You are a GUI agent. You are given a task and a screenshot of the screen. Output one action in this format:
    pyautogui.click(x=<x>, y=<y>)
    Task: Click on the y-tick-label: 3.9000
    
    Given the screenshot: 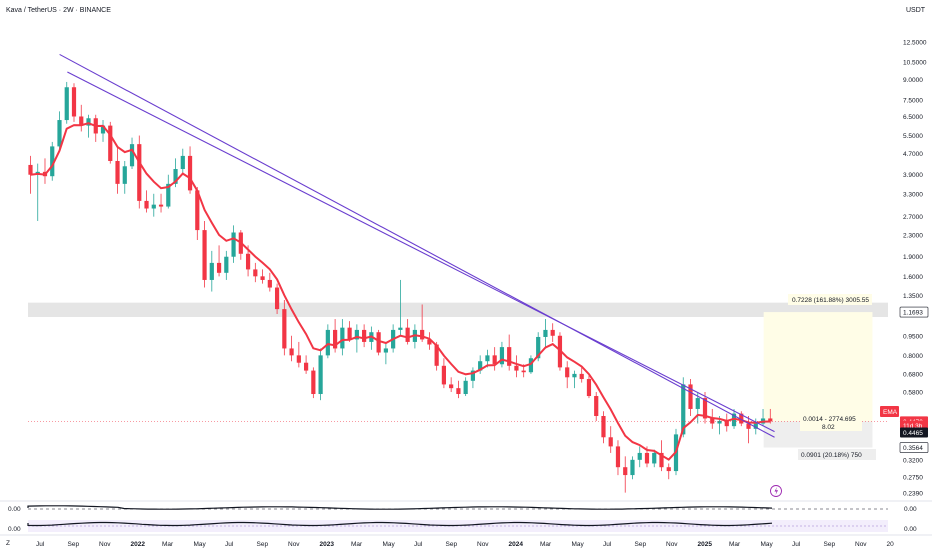 What is the action you would take?
    pyautogui.click(x=913, y=175)
    